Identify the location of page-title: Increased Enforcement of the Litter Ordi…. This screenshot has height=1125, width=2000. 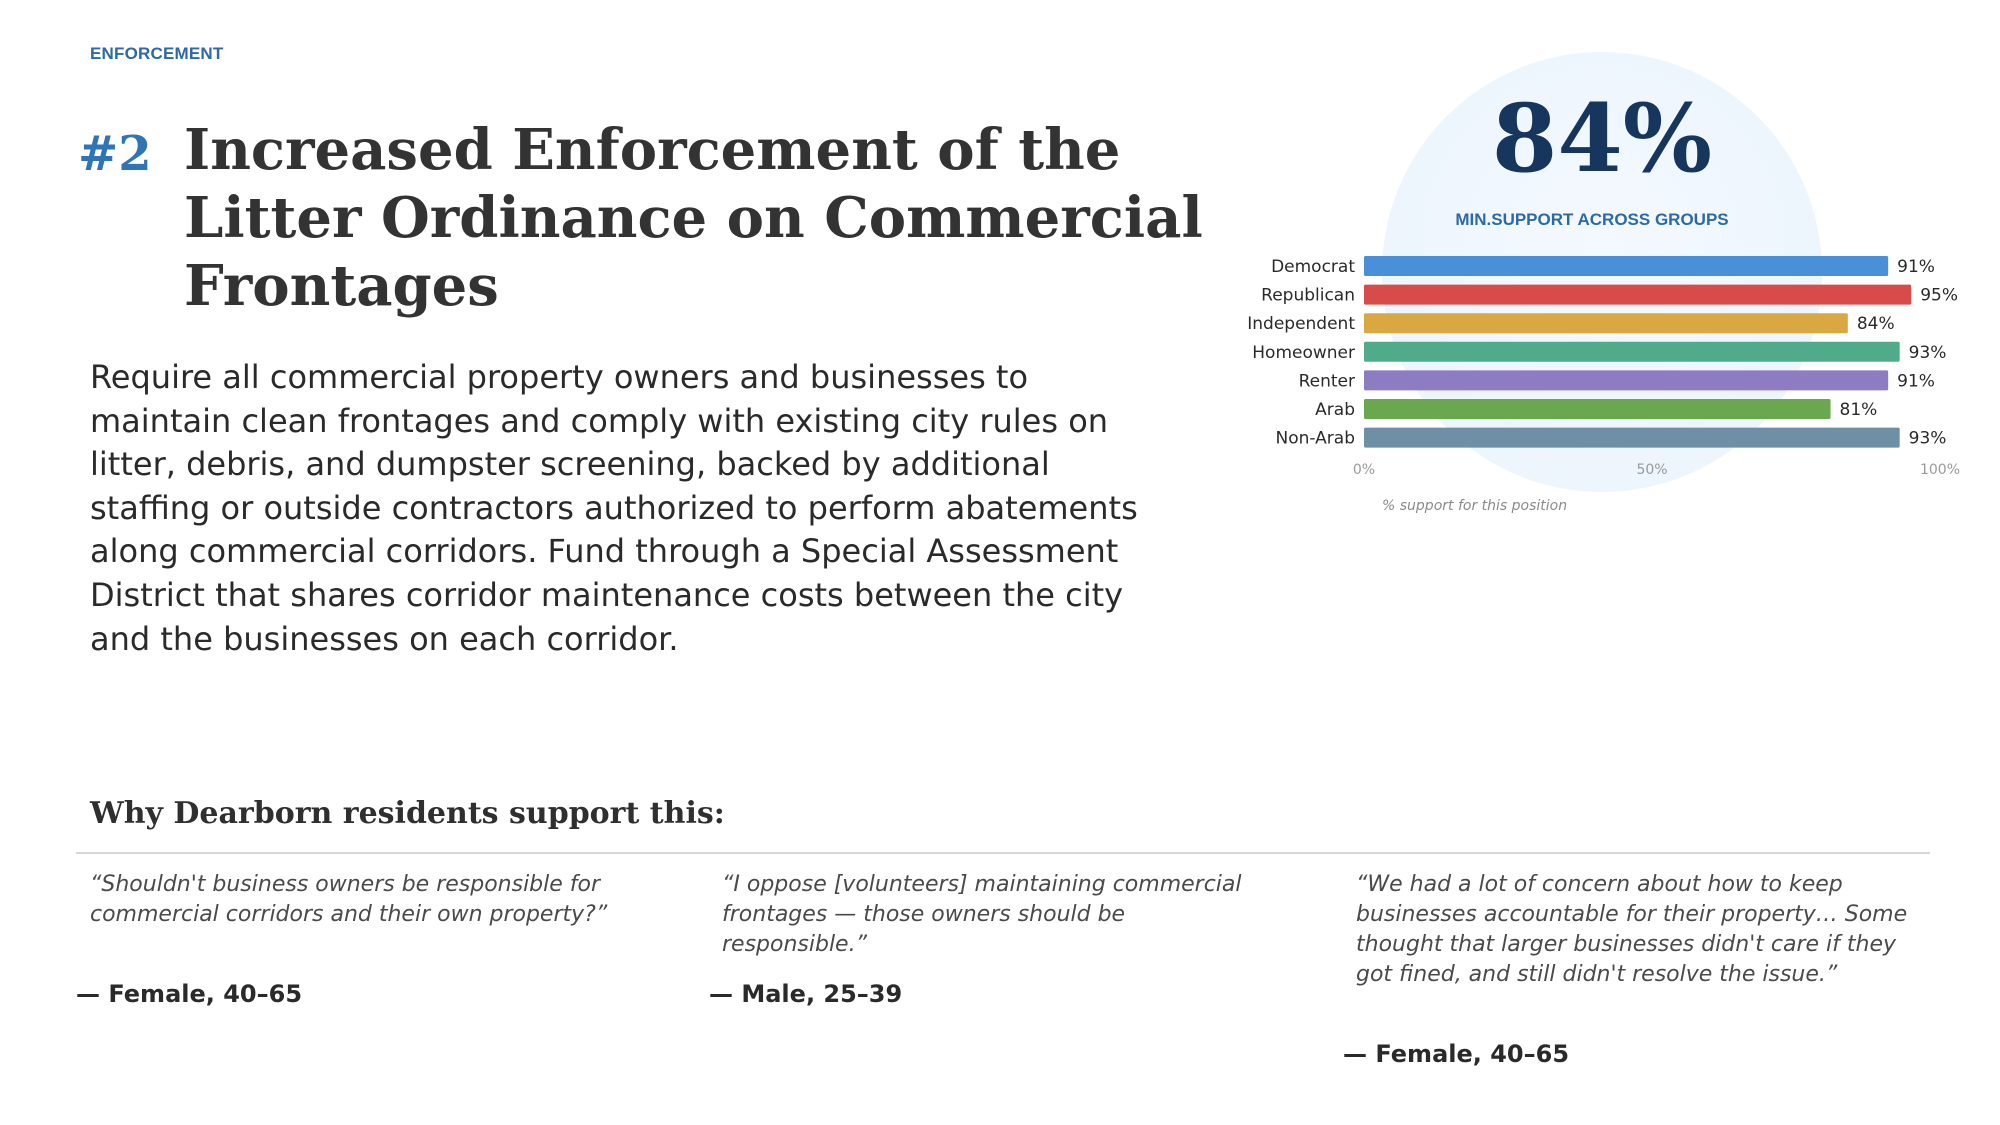
(693, 218).